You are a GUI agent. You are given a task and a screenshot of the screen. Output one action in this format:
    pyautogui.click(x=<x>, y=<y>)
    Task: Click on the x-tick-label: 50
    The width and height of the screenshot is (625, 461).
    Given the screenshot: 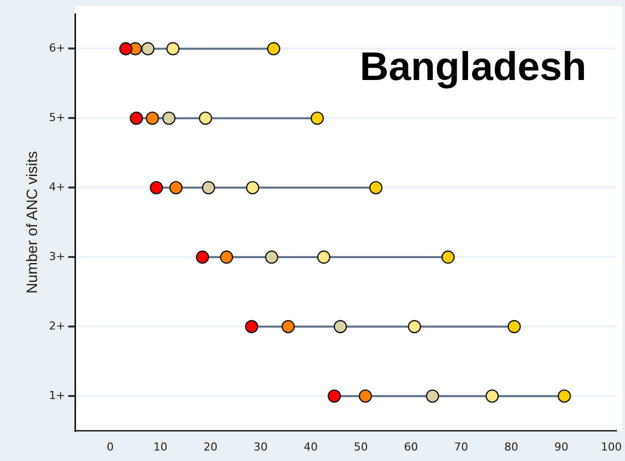 What is the action you would take?
    pyautogui.click(x=361, y=447)
    